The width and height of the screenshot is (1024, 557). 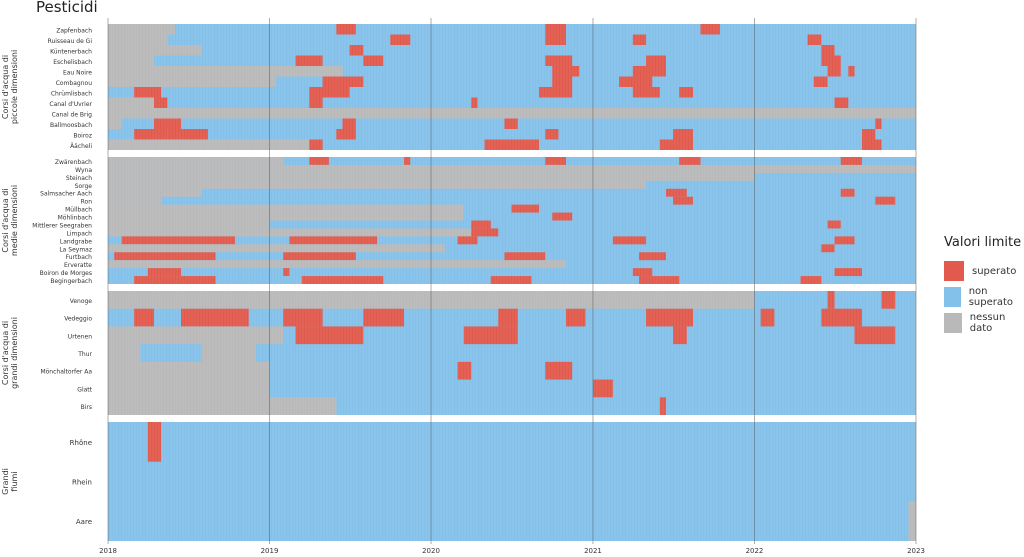 I want to click on row-label: Furtbach, so click(x=79, y=257).